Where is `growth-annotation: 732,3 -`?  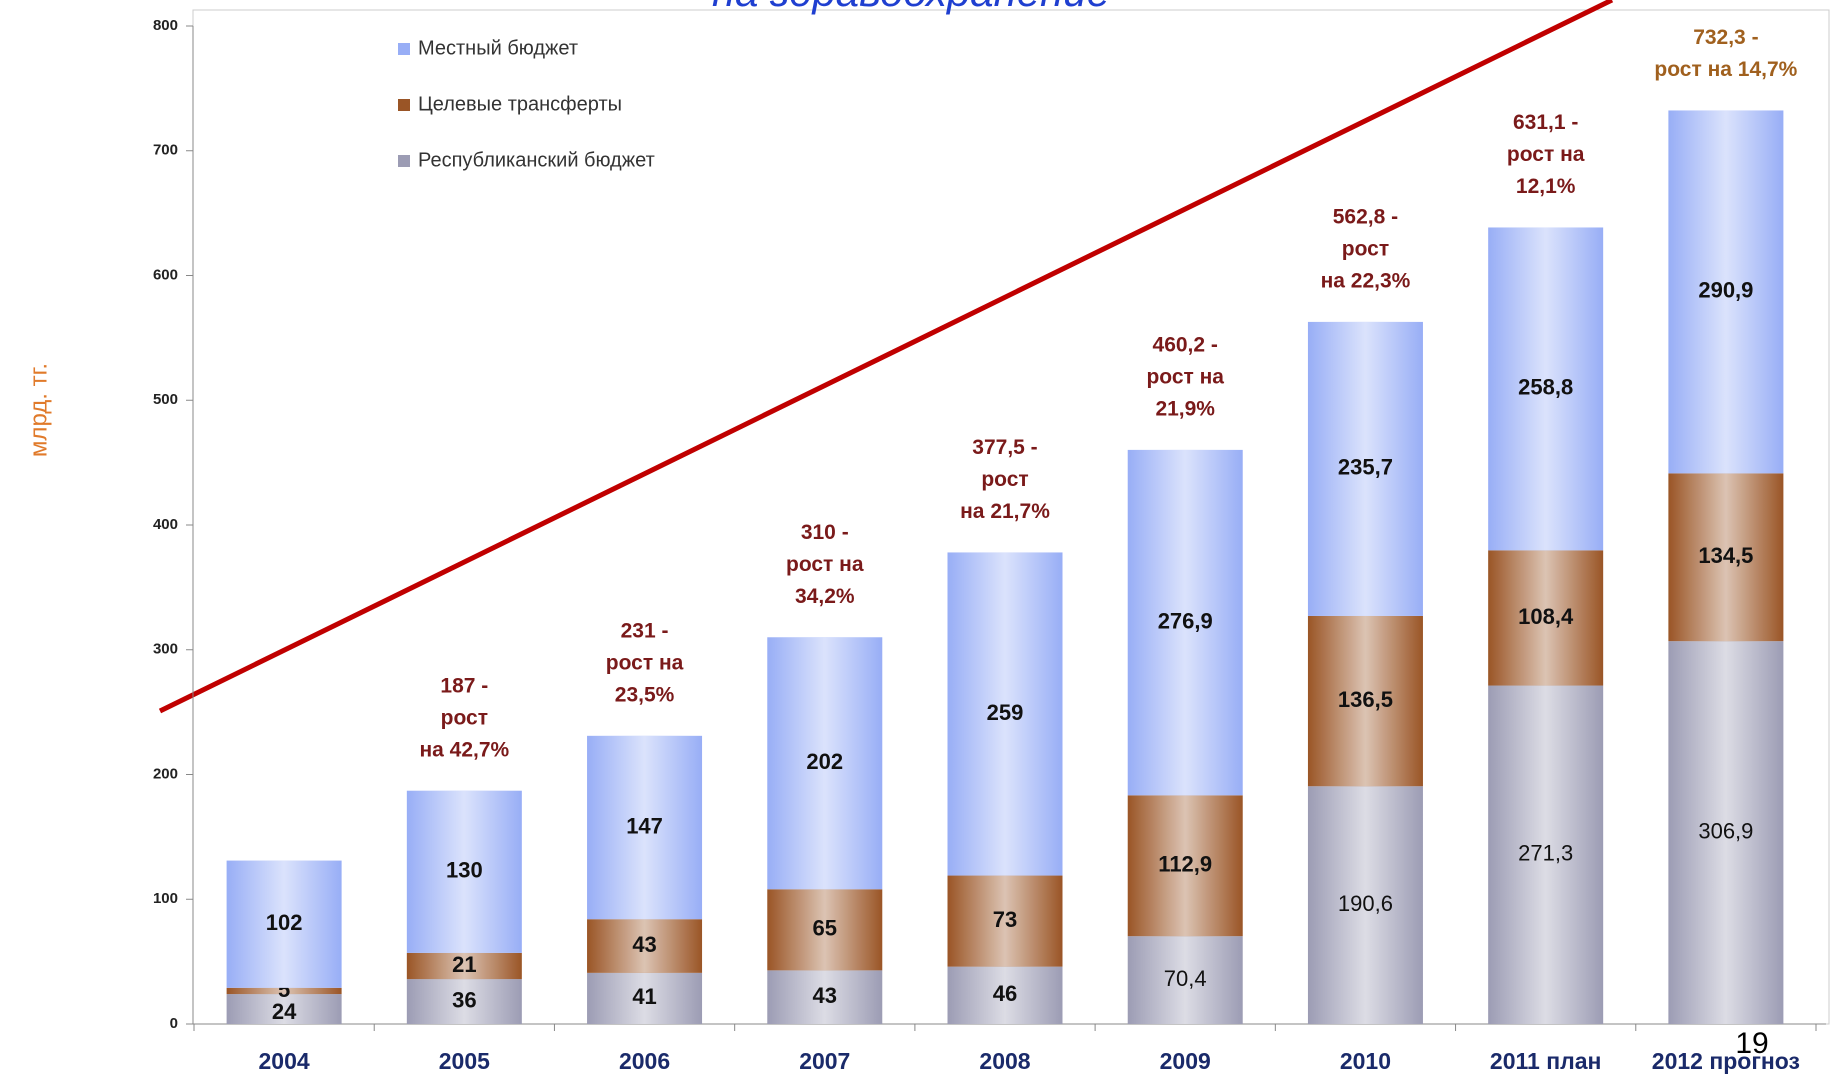 growth-annotation: 732,3 - is located at coordinates (1725, 37).